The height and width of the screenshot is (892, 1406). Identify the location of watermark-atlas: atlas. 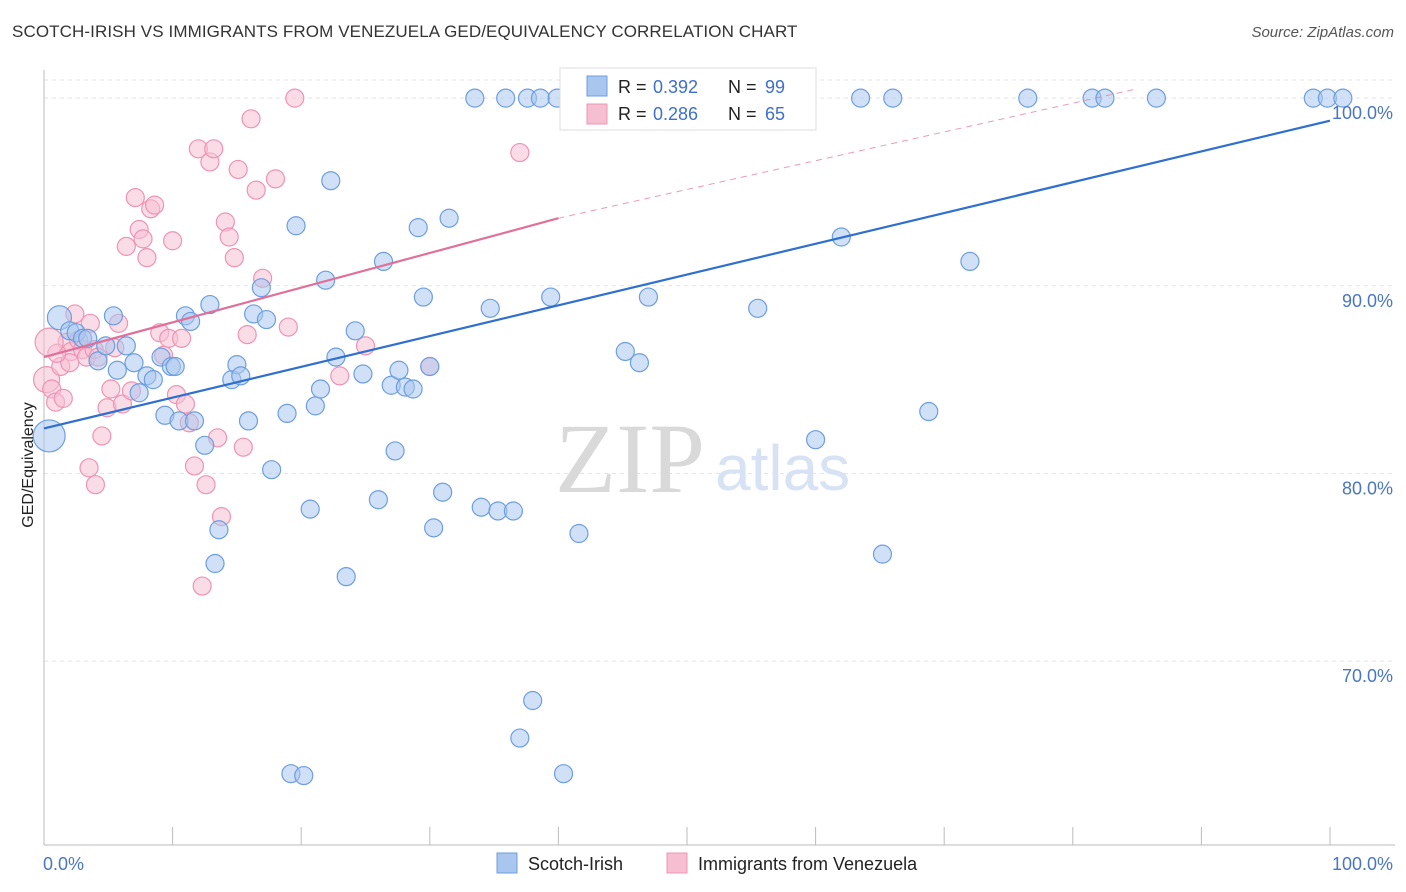
(782, 468).